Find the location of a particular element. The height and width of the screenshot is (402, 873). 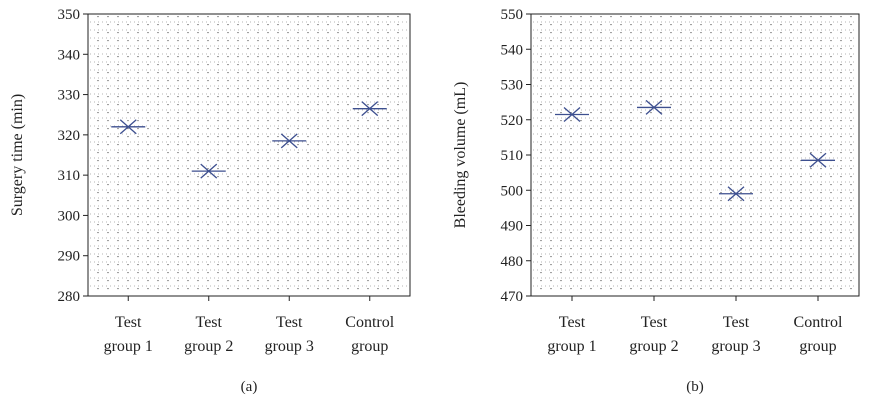

y-tick-label: 310 is located at coordinates (69, 176).